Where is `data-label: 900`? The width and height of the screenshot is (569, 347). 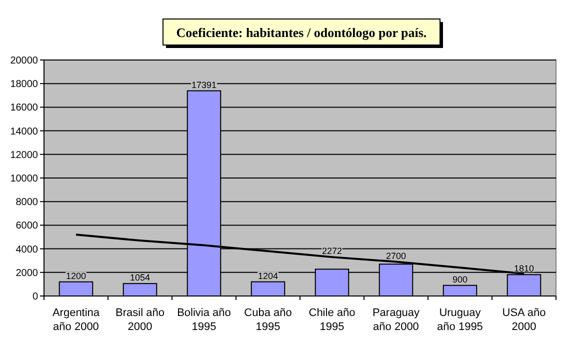
data-label: 900 is located at coordinates (460, 279).